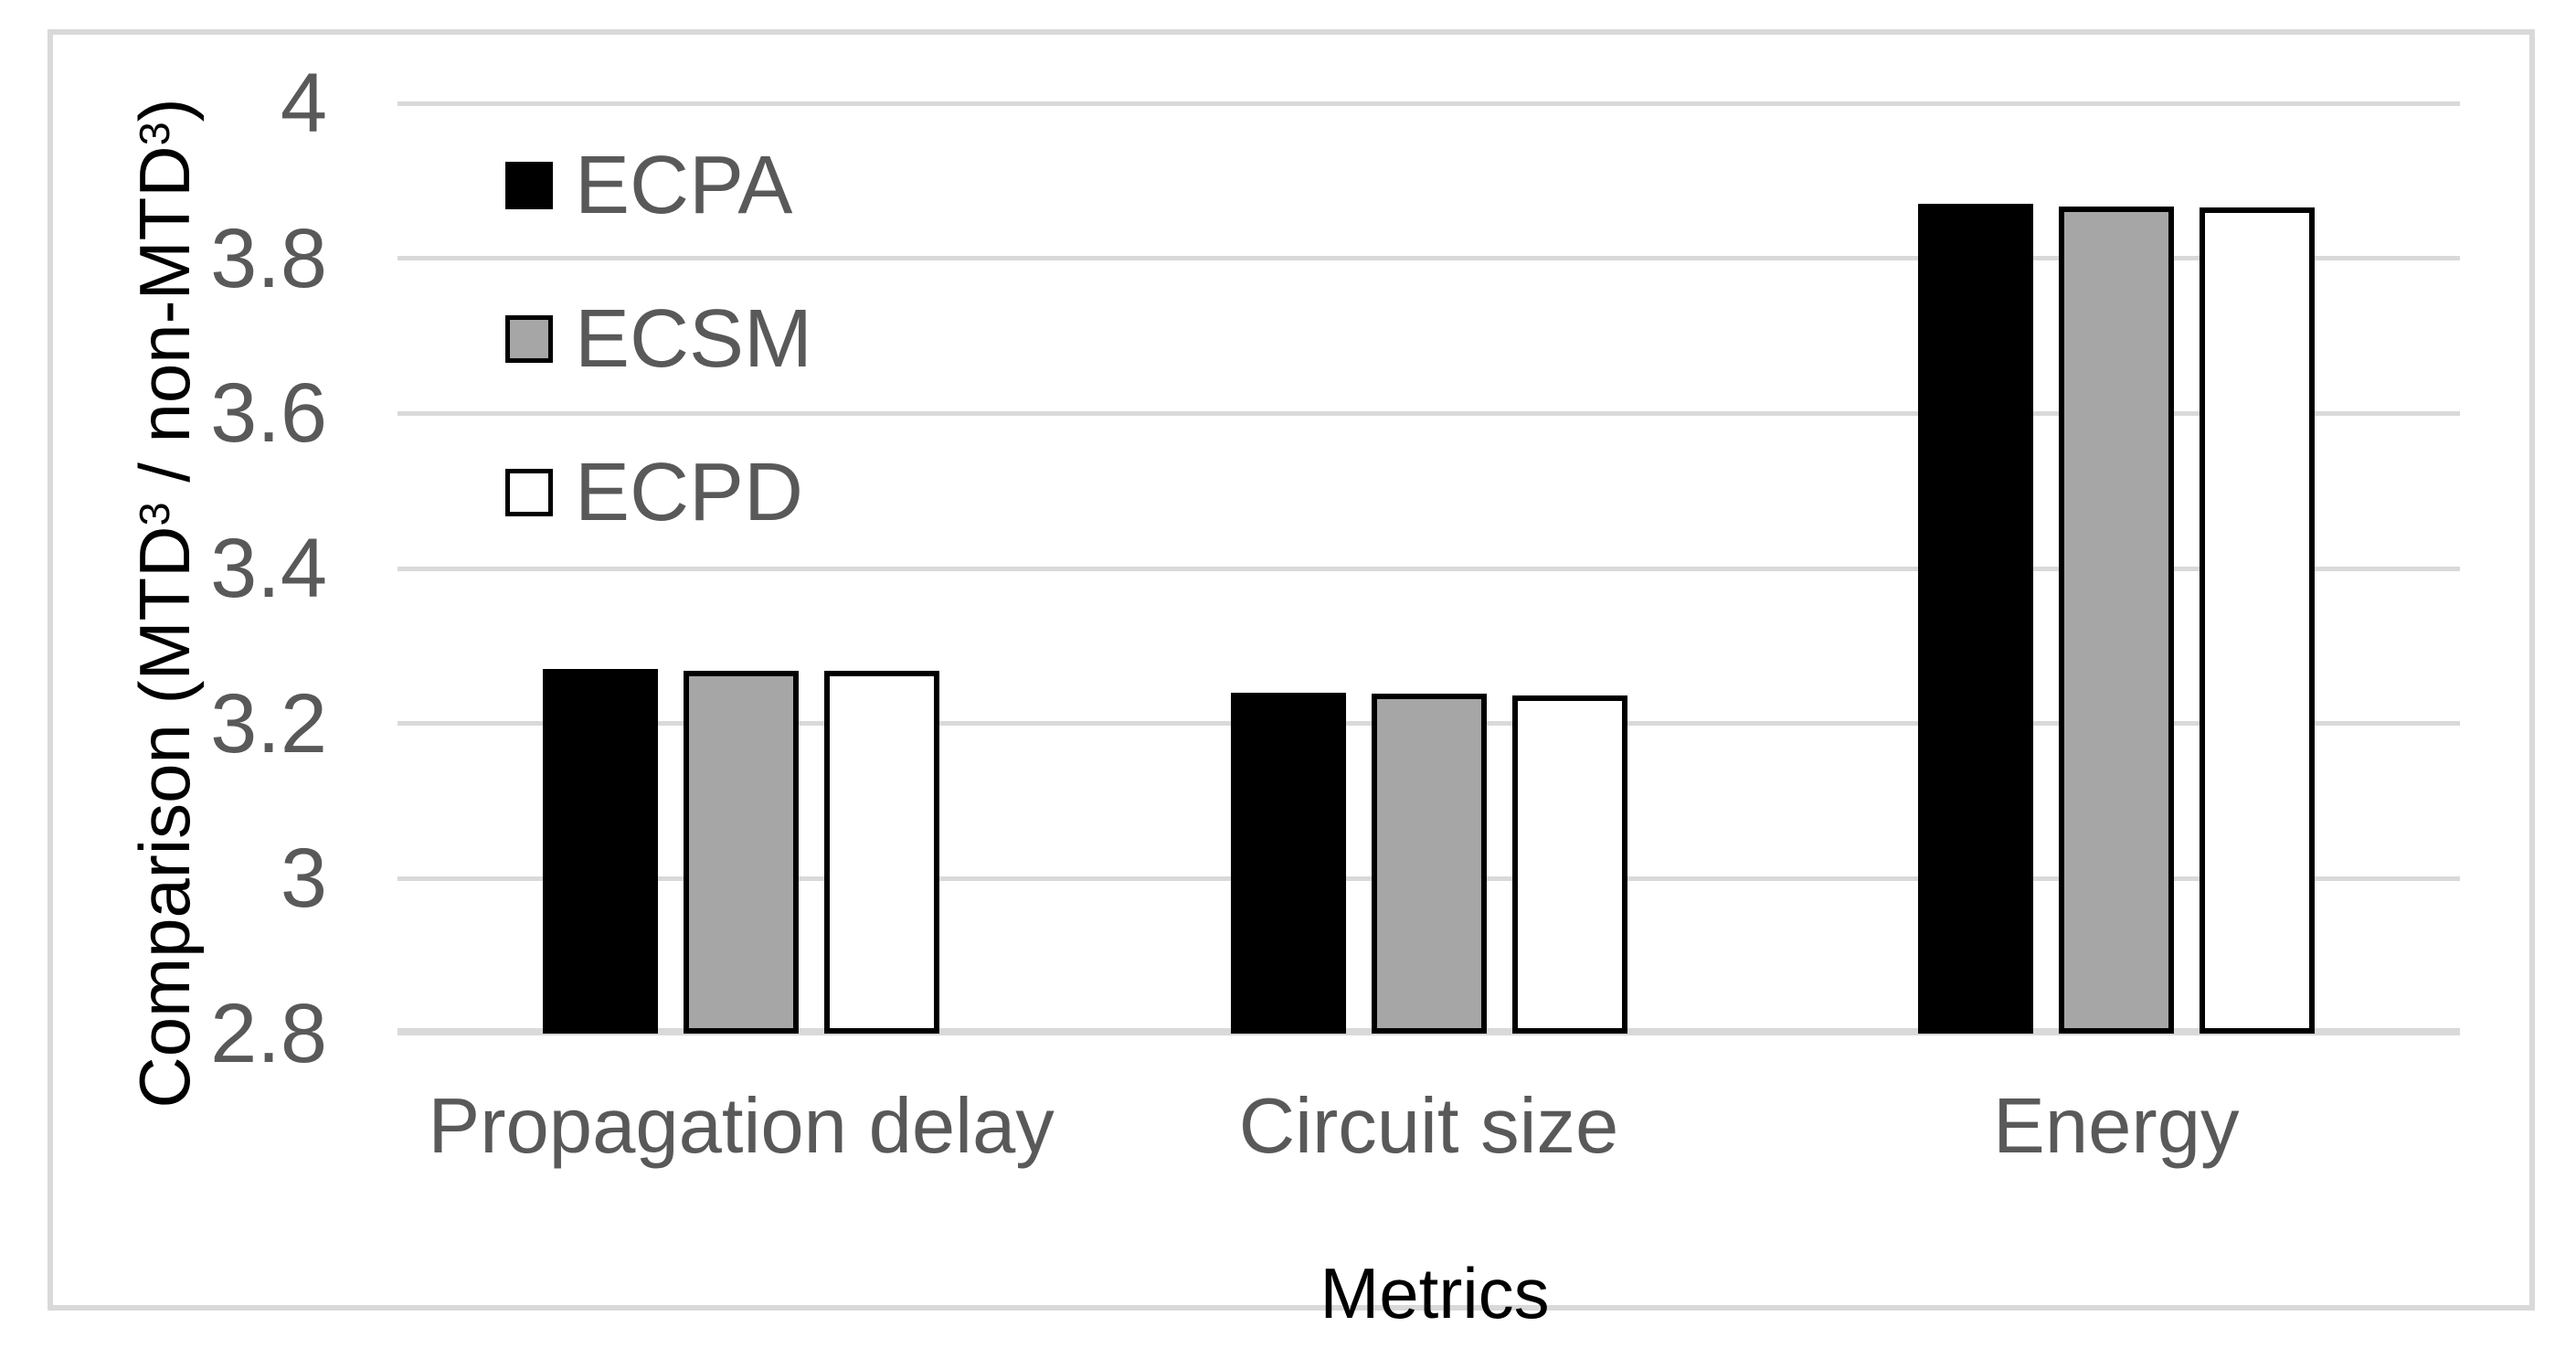 The width and height of the screenshot is (2576, 1348). What do you see at coordinates (187, 568) in the screenshot?
I see `y-axis-tick-labels: 4 3.8 3.6 3.4 3.2 3 2.8` at bounding box center [187, 568].